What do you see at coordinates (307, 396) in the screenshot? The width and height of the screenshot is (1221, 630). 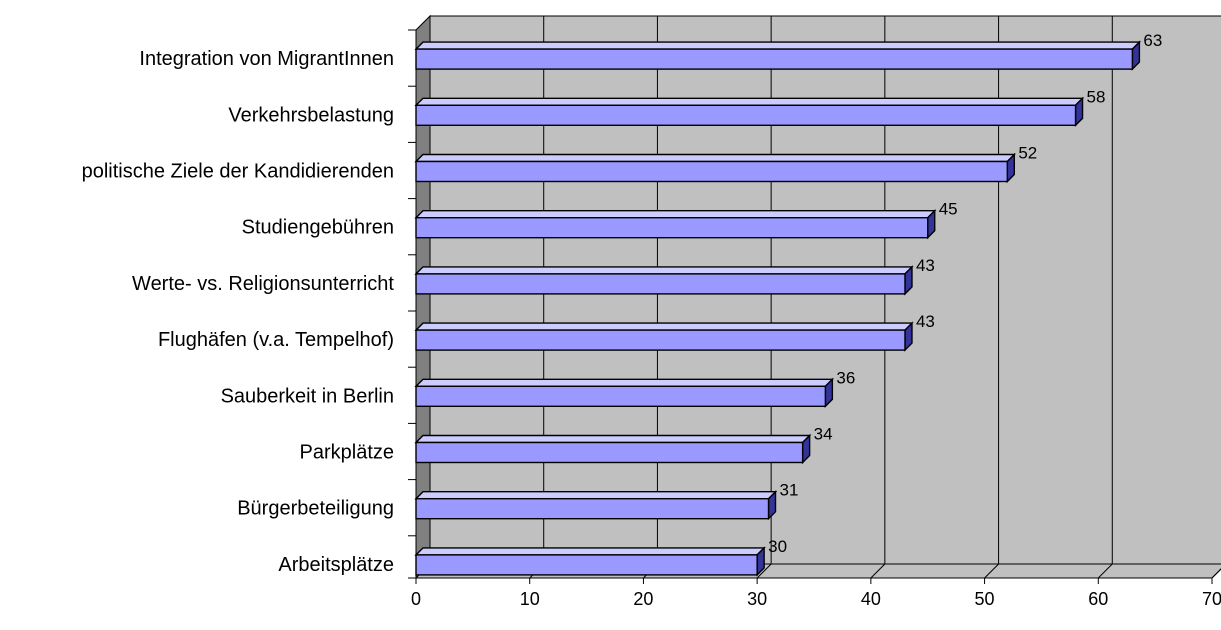 I see `category-label: Sauberkeit in Berlin` at bounding box center [307, 396].